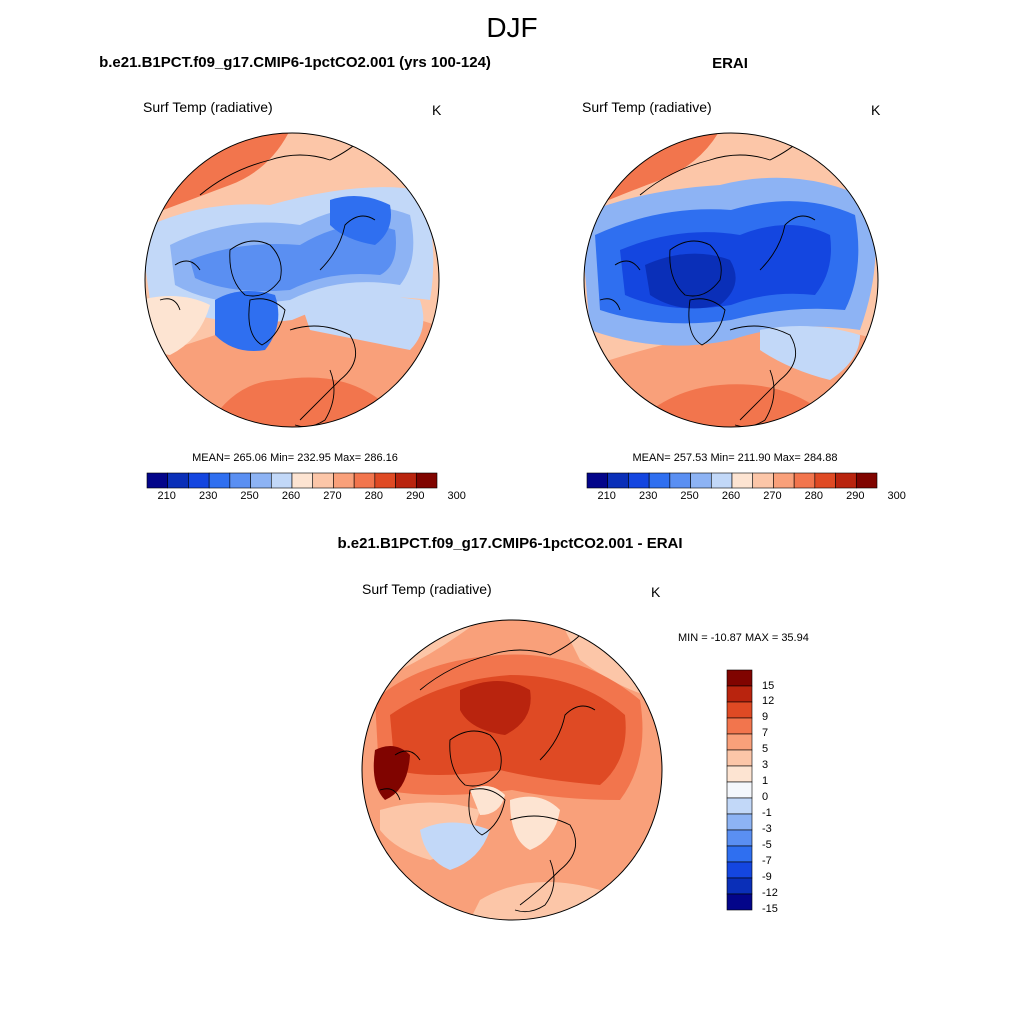 The image size is (1024, 1024). What do you see at coordinates (770, 909) in the screenshot?
I see `panel3-colorbar-tick-label: -15` at bounding box center [770, 909].